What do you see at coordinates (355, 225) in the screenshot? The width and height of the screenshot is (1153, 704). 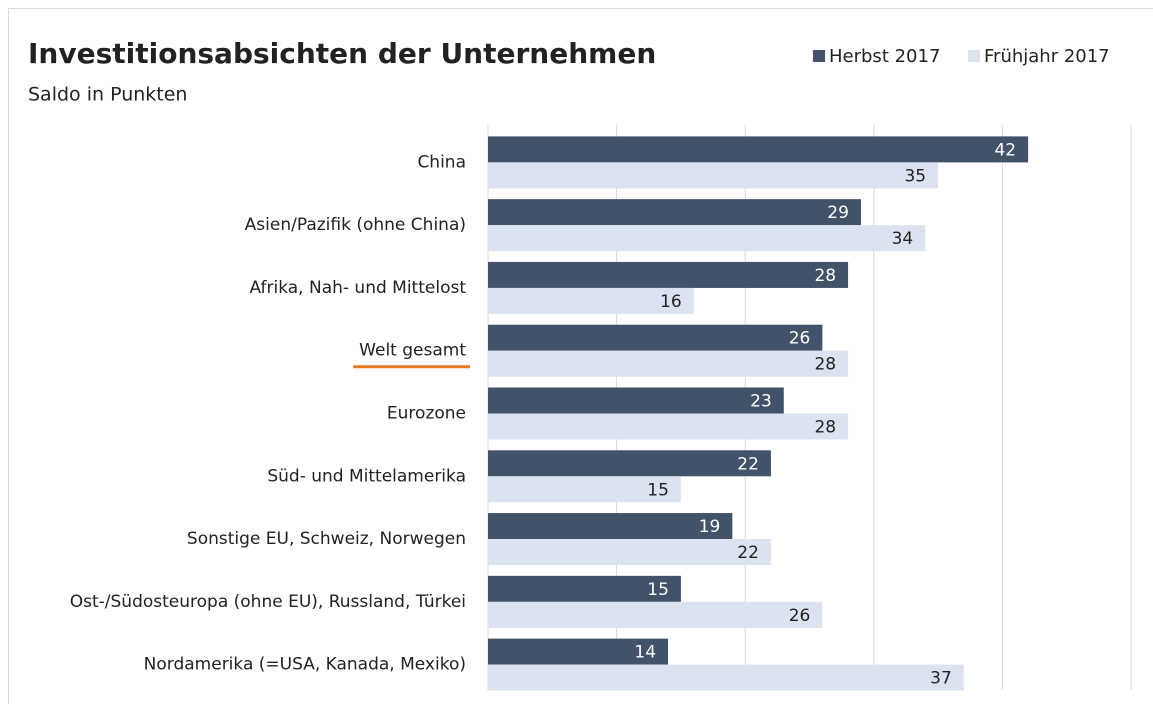 I see `category-label: Asien/Pazifik (ohne China)` at bounding box center [355, 225].